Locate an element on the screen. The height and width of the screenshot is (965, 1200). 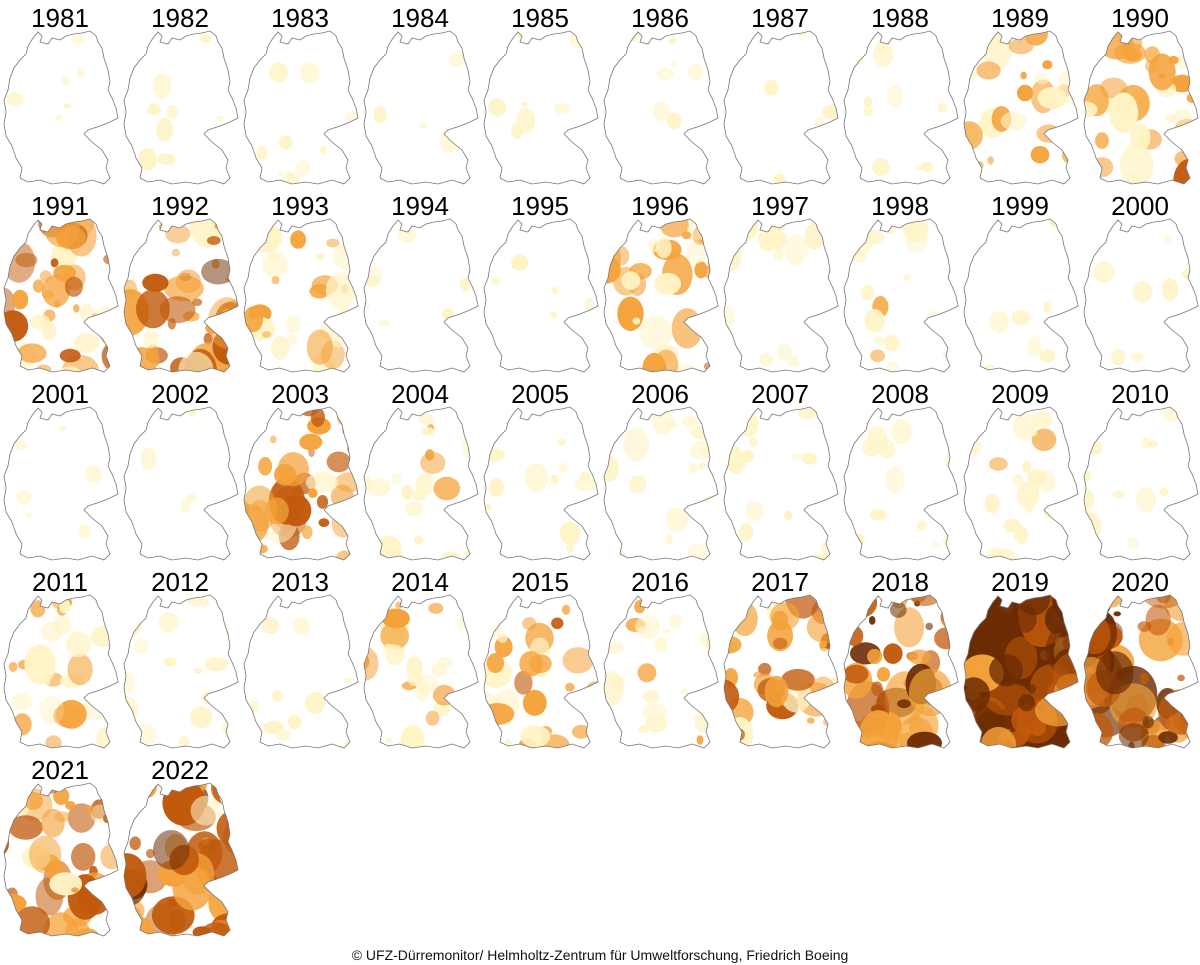
year-panel: 1993 is located at coordinates (300, 282).